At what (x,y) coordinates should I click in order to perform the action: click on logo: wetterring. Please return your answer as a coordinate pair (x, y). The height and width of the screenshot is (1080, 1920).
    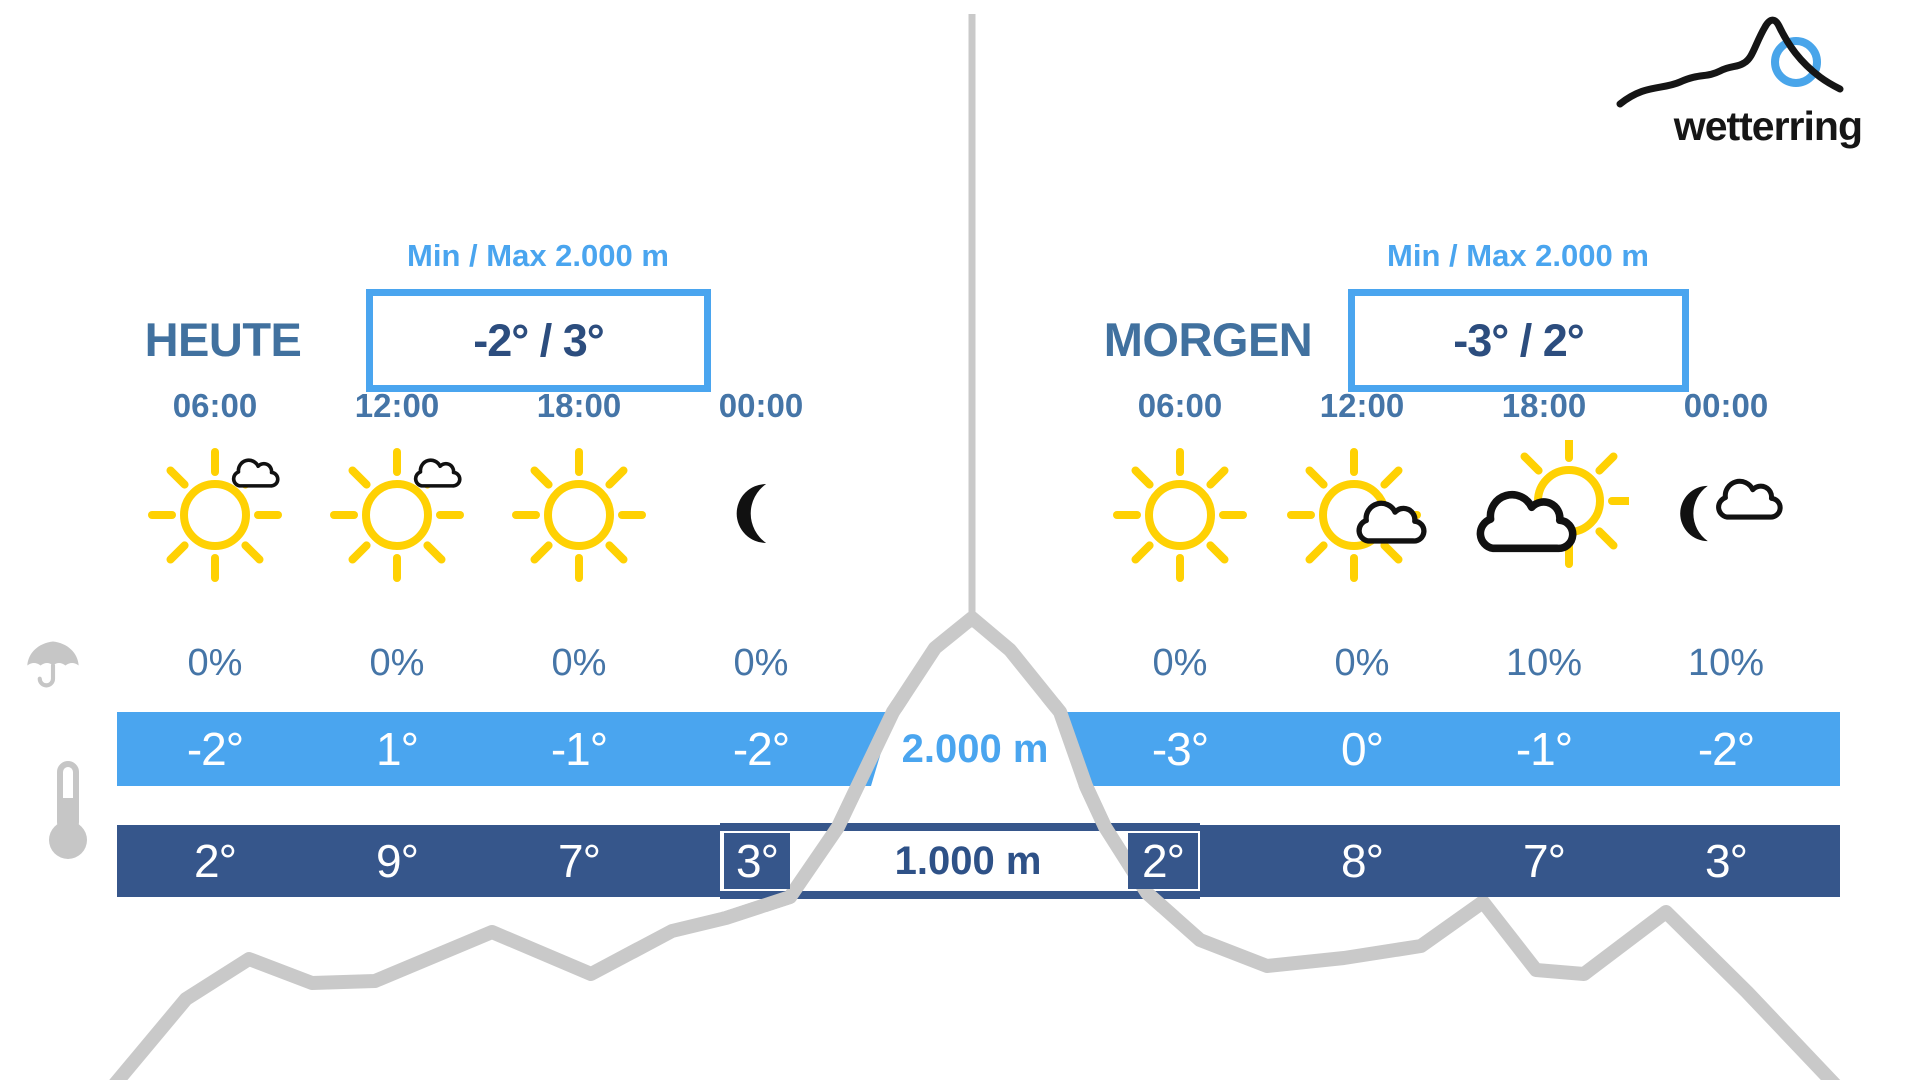
    Looking at the image, I should click on (1740, 82).